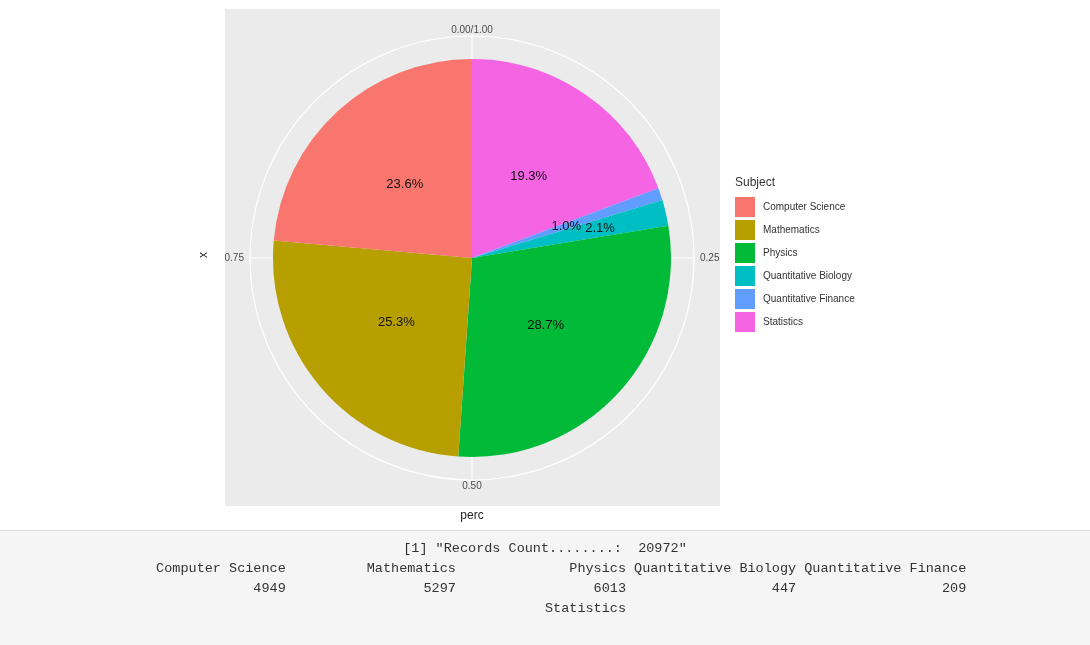 Image resolution: width=1090 pixels, height=645 pixels. What do you see at coordinates (783, 321) in the screenshot?
I see `legend-label: Statistics` at bounding box center [783, 321].